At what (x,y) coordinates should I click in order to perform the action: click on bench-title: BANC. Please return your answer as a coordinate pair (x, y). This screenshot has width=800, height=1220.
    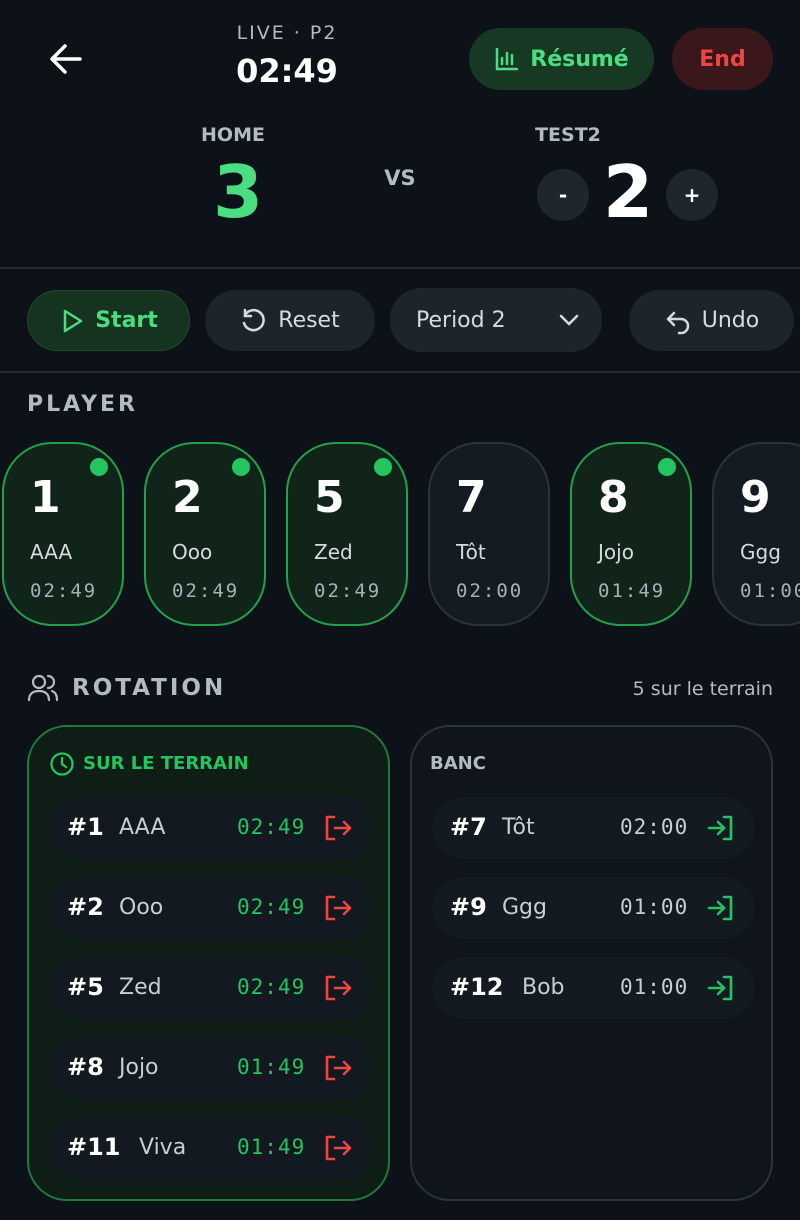
    Looking at the image, I should click on (458, 763).